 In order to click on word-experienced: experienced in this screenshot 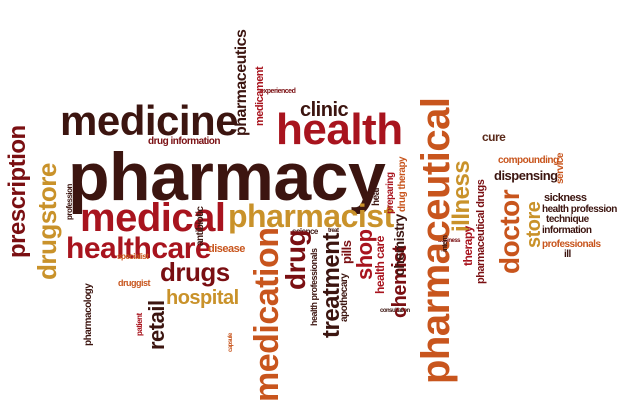, I will do `click(278, 91)`.